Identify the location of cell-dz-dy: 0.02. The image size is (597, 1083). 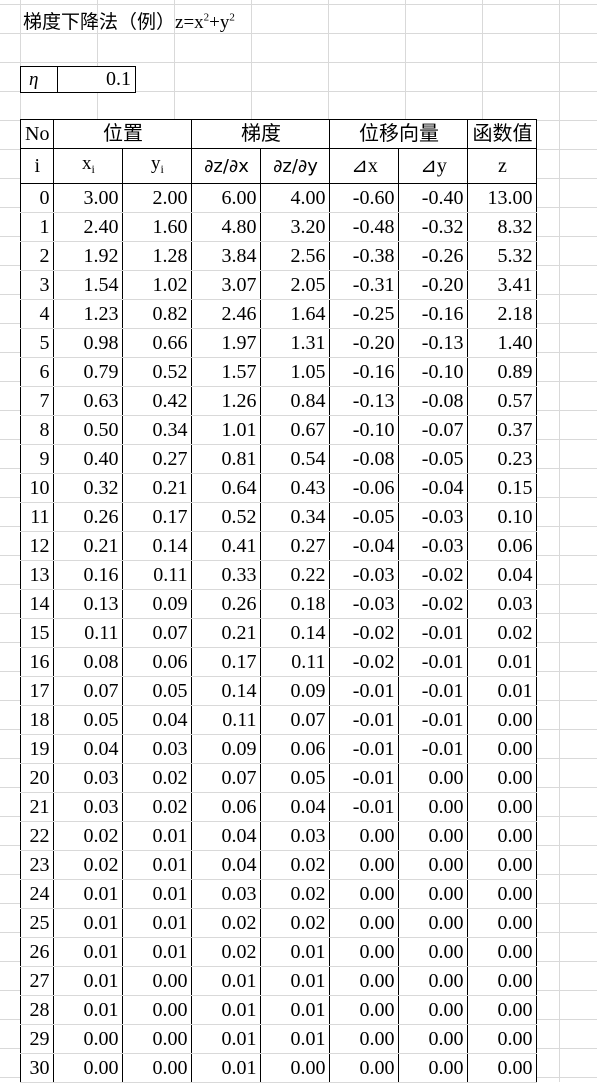
(295, 865).